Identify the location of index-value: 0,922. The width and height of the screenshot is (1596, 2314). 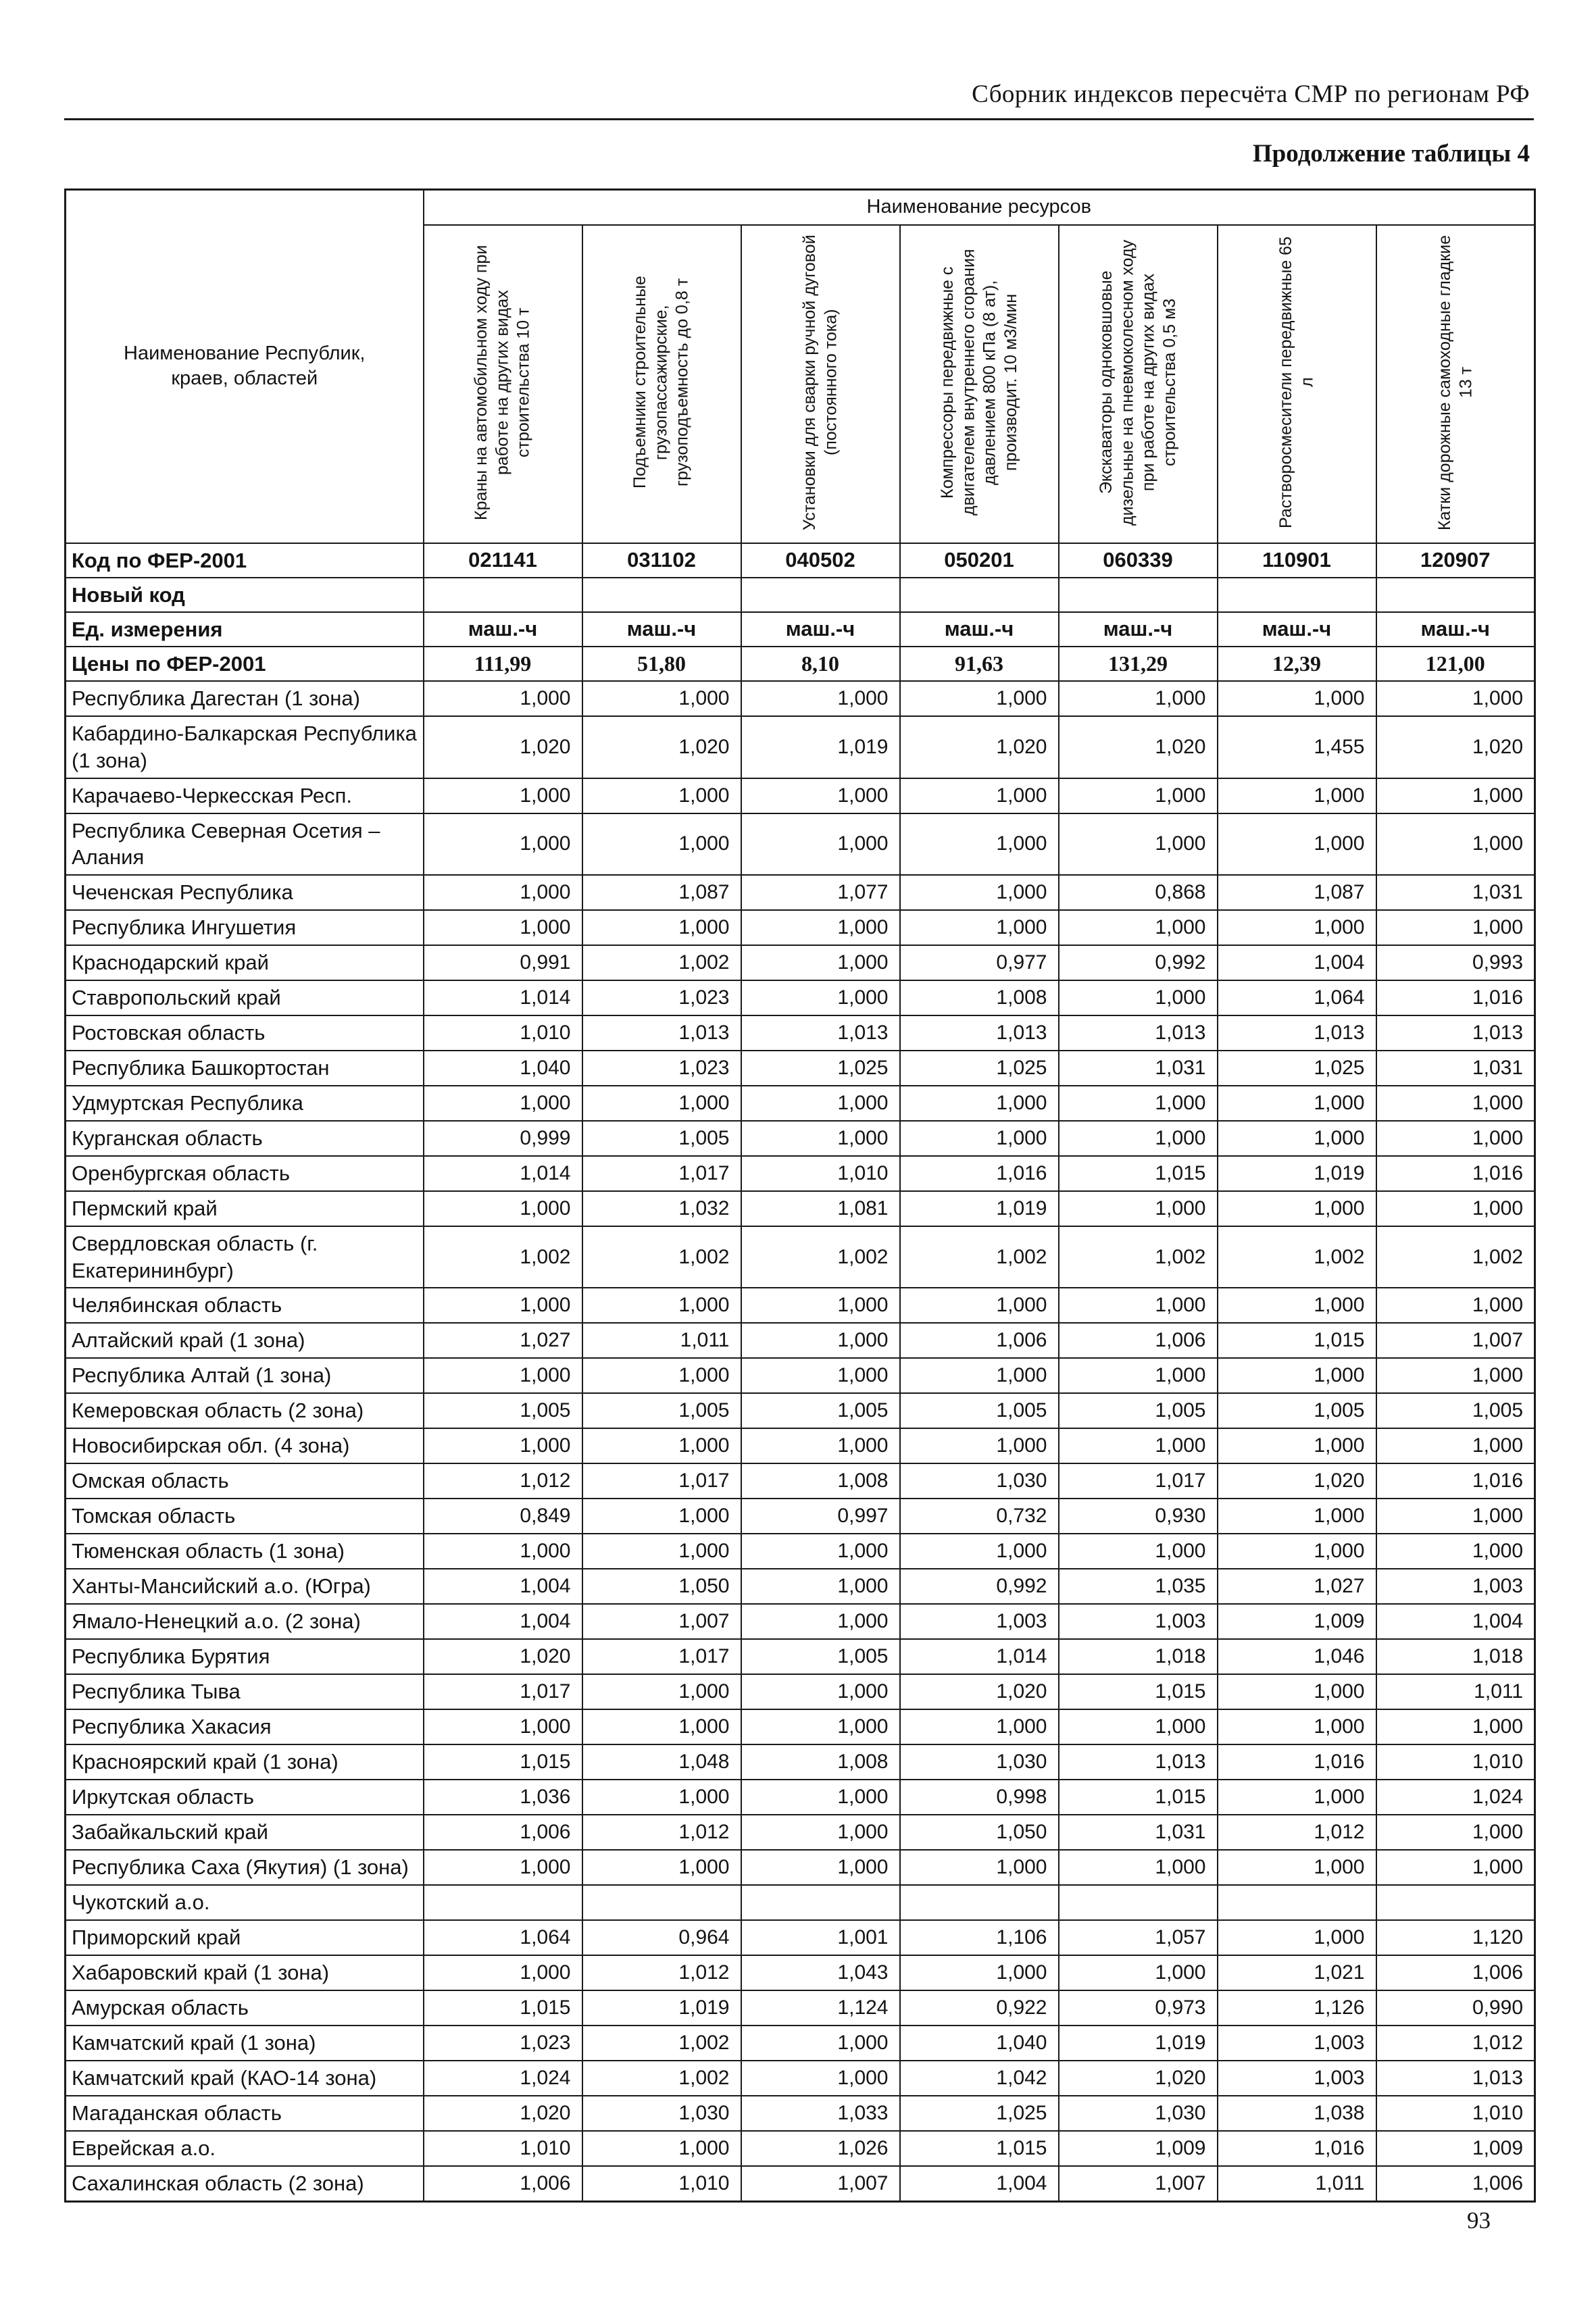
(979, 2009).